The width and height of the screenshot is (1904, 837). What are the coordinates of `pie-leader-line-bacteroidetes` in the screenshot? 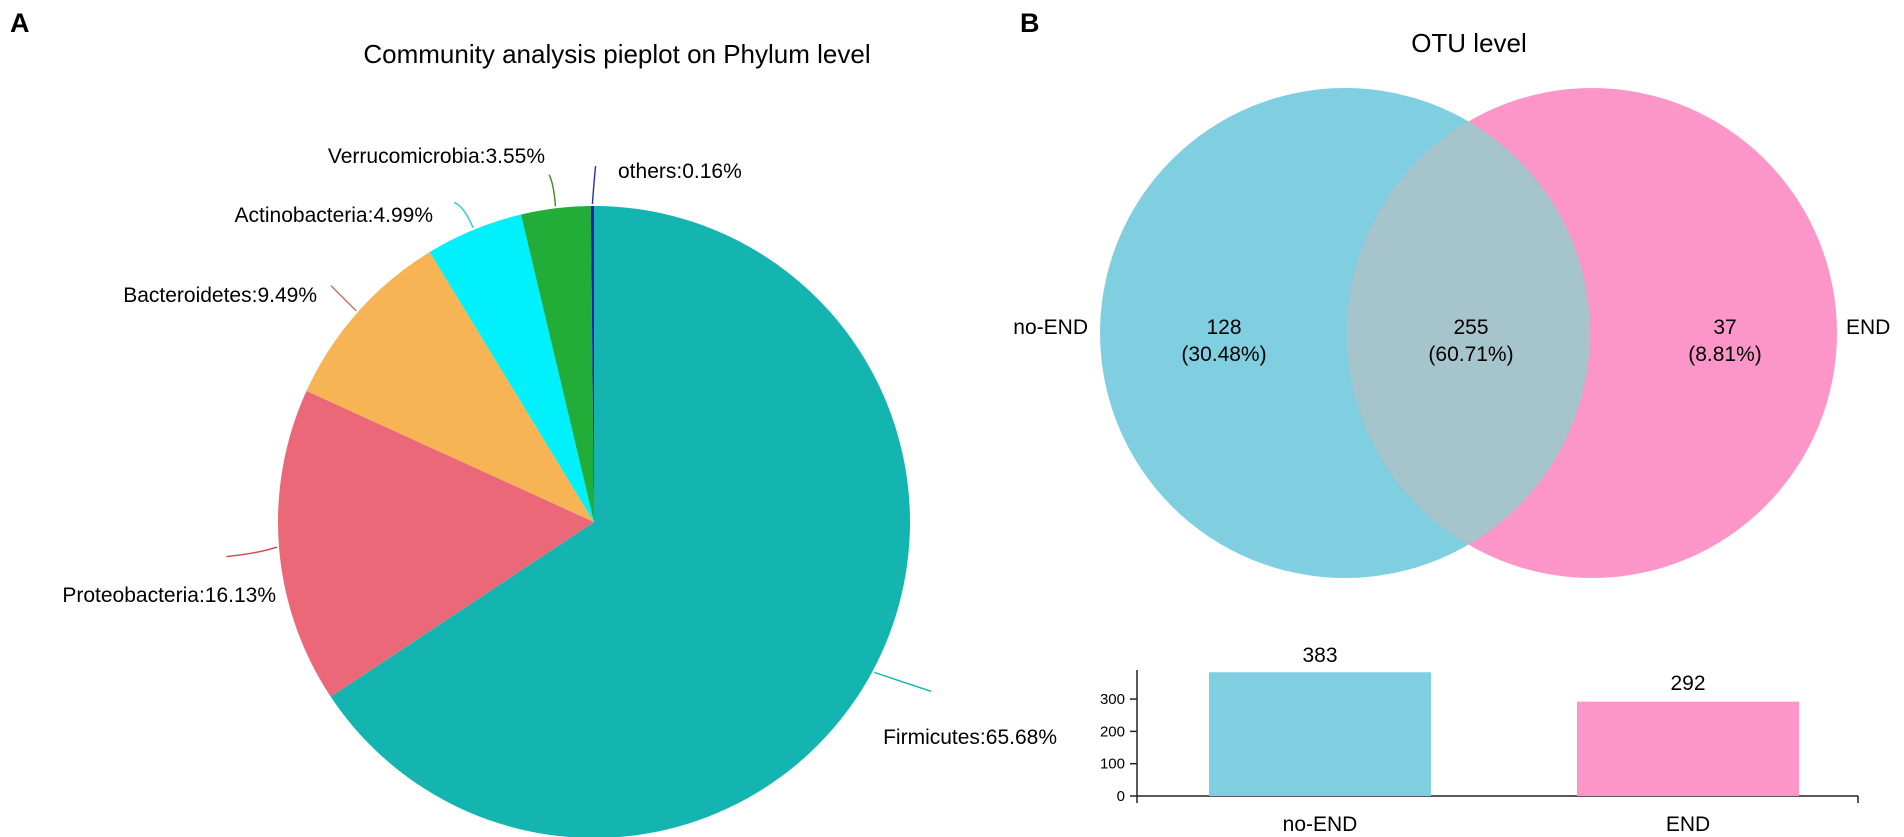 It's located at (343, 298).